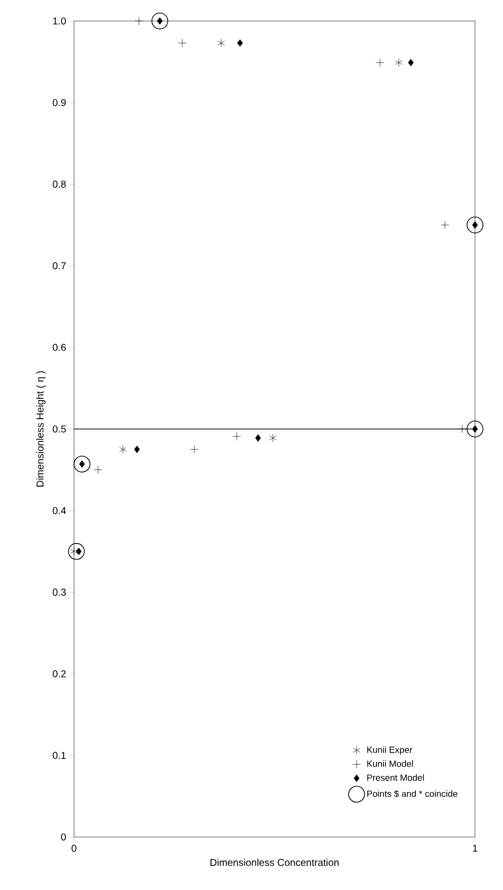  What do you see at coordinates (59, 266) in the screenshot?
I see `y-tick-label: 0.7` at bounding box center [59, 266].